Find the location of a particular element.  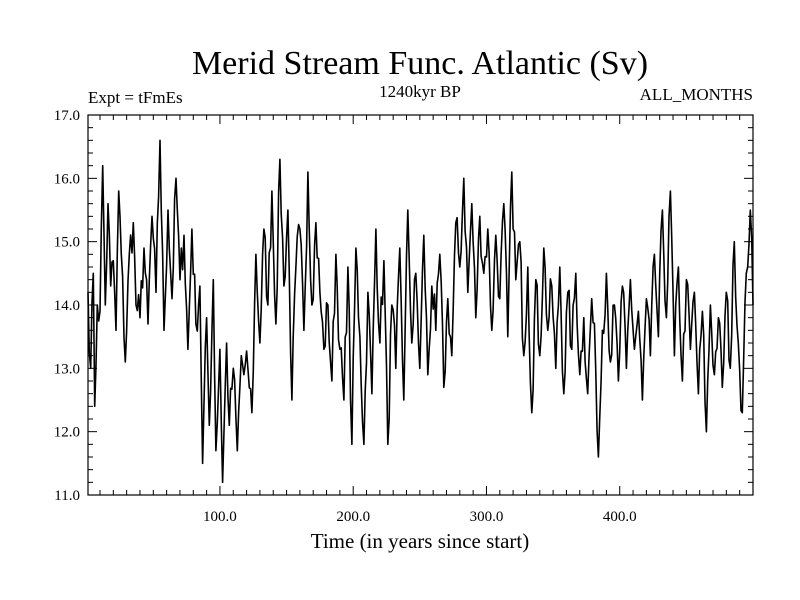

y-tick-label: 11.0 is located at coordinates (67, 496).